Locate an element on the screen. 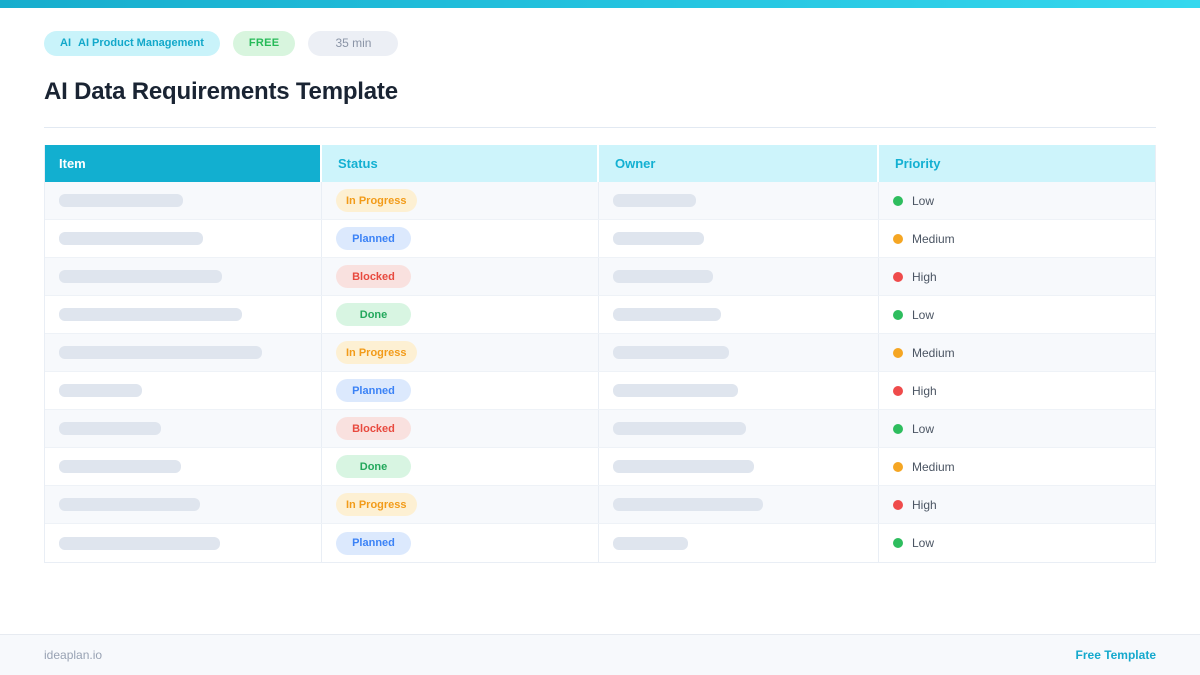 Image resolution: width=1200 pixels, height=675 pixels. table-row: In Progress Low is located at coordinates (600, 201).